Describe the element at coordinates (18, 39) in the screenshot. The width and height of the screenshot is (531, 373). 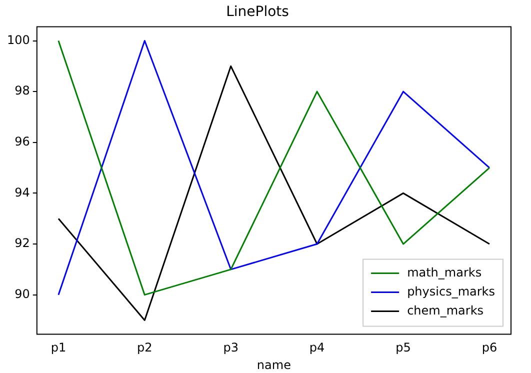
I see `y-tick-label: 100` at that location.